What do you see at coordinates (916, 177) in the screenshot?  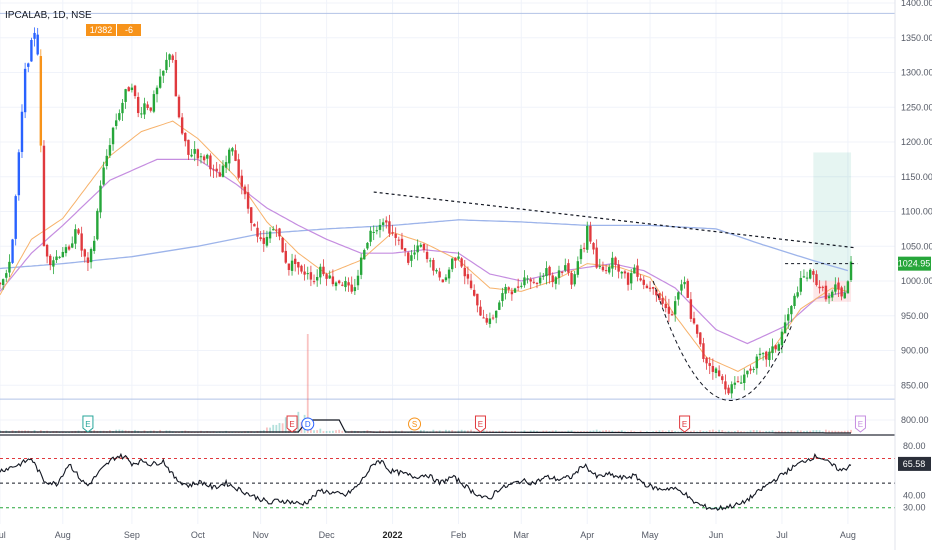 I see `price-tick-label: 1150.00` at bounding box center [916, 177].